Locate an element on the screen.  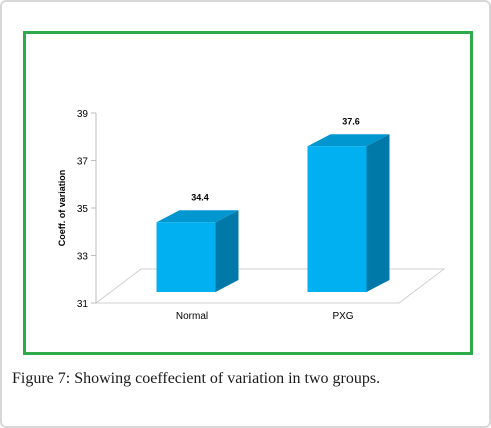
chart-floor is located at coordinates (270, 286).